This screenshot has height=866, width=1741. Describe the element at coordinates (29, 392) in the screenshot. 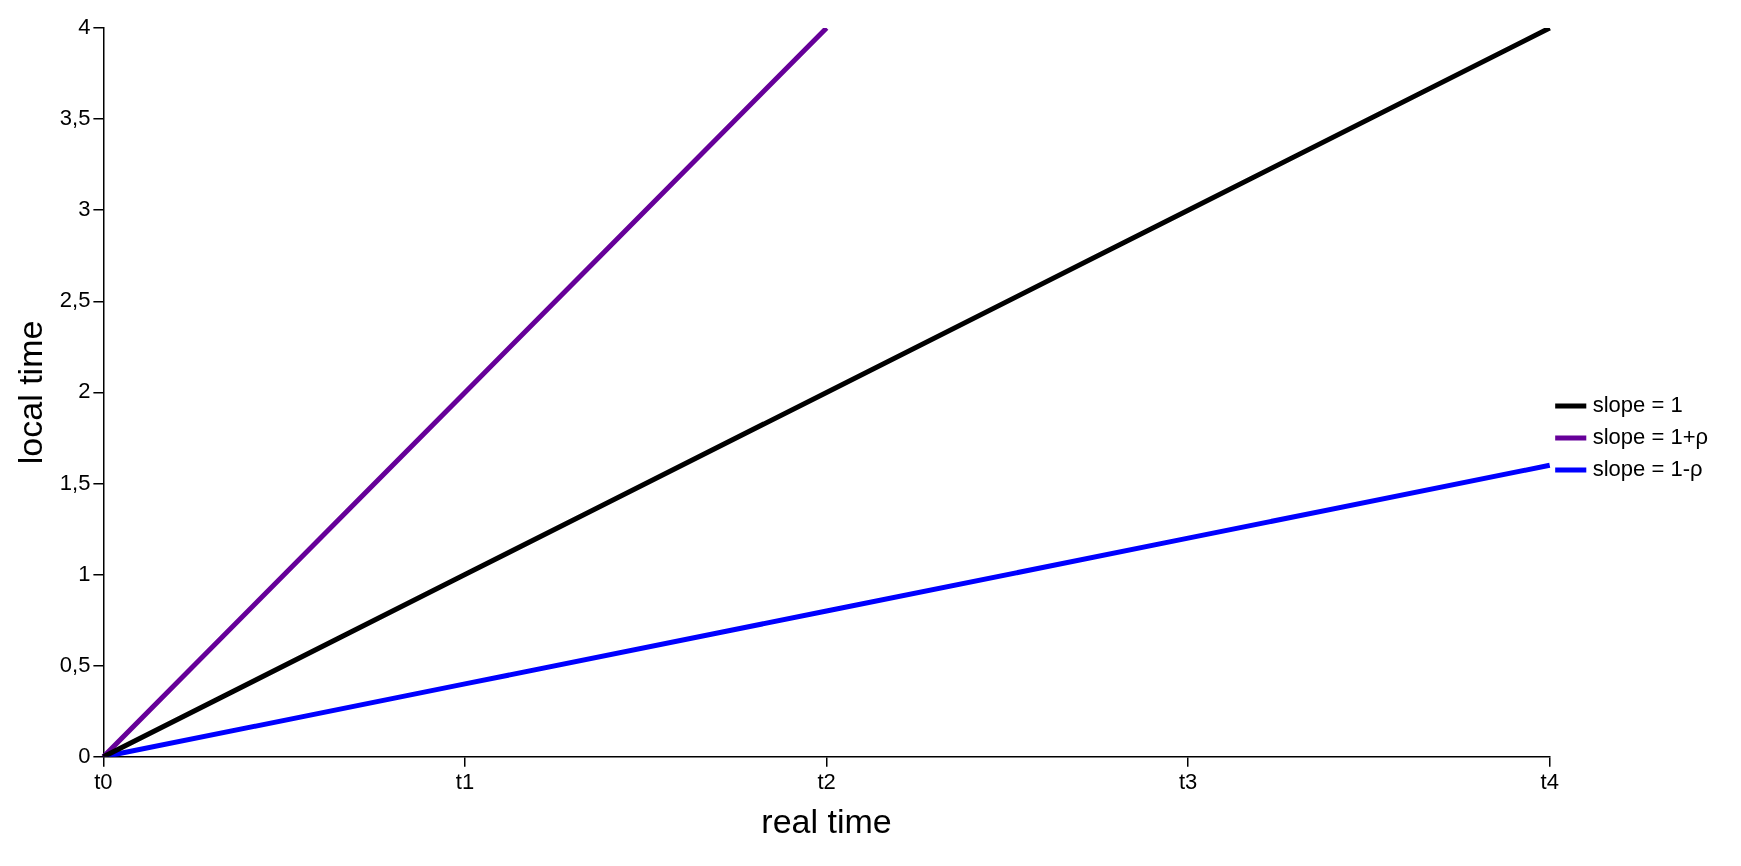

I see `y-axis-title: local time` at that location.